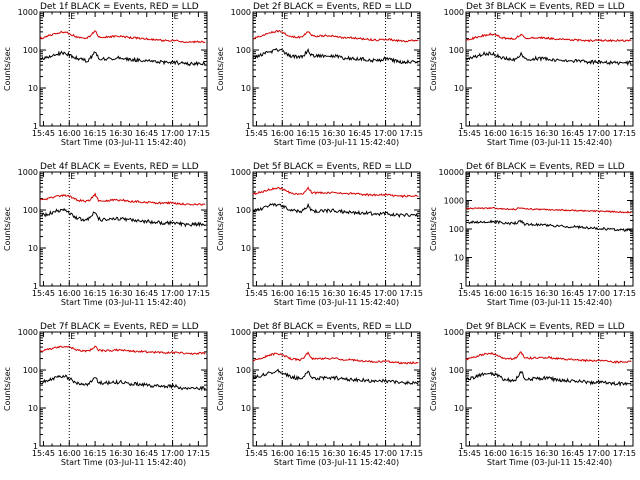 This screenshot has height=480, width=640. What do you see at coordinates (332, 327) in the screenshot?
I see `chart-title: Det 8f BLACK = Events, RED = LLD` at bounding box center [332, 327].